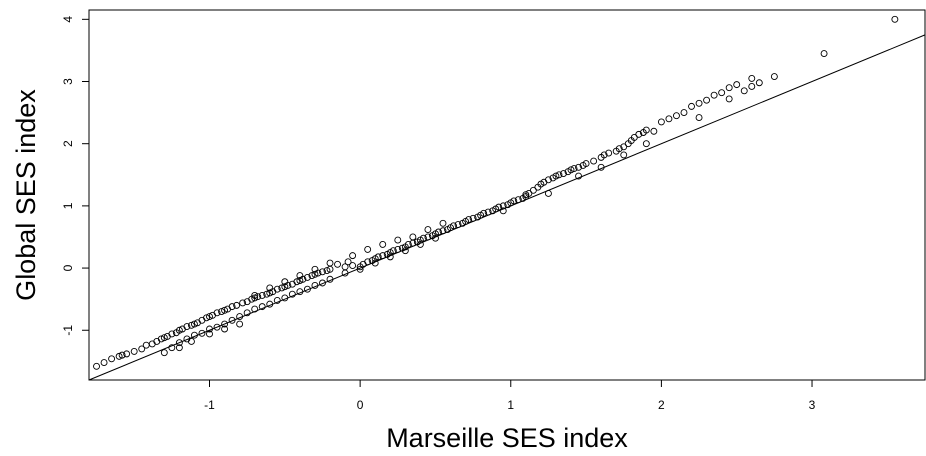  What do you see at coordinates (661, 405) in the screenshot?
I see `x-tick-label: 2` at bounding box center [661, 405].